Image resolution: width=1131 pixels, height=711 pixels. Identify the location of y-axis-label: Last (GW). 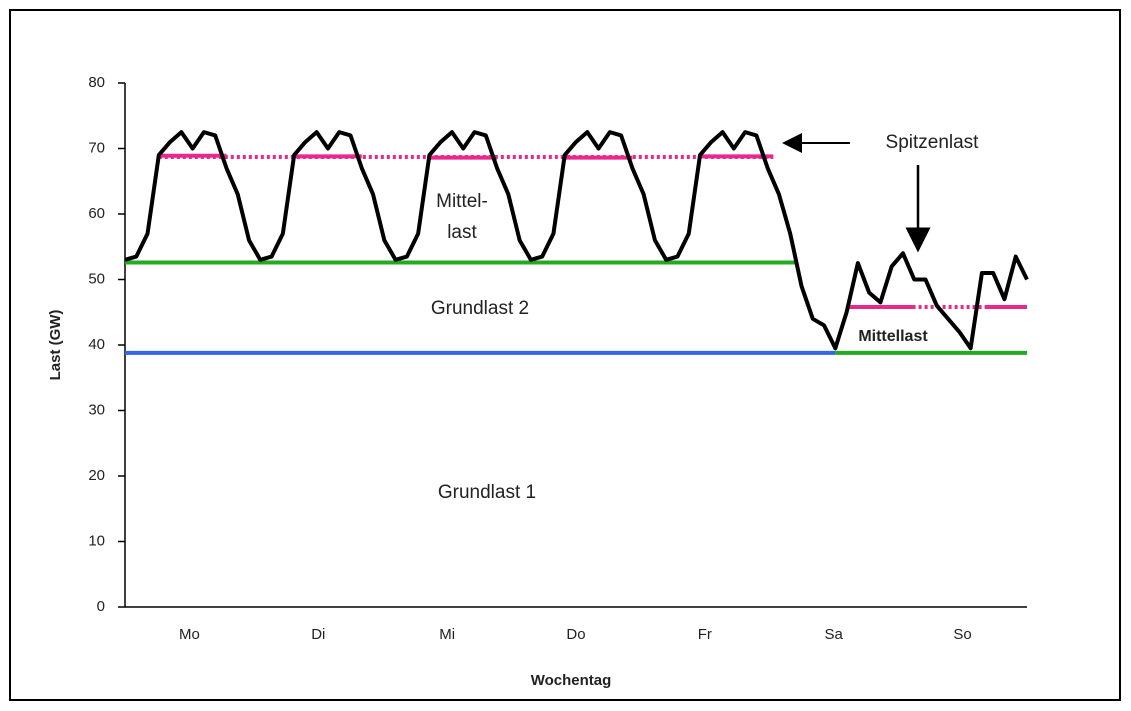
(55, 345).